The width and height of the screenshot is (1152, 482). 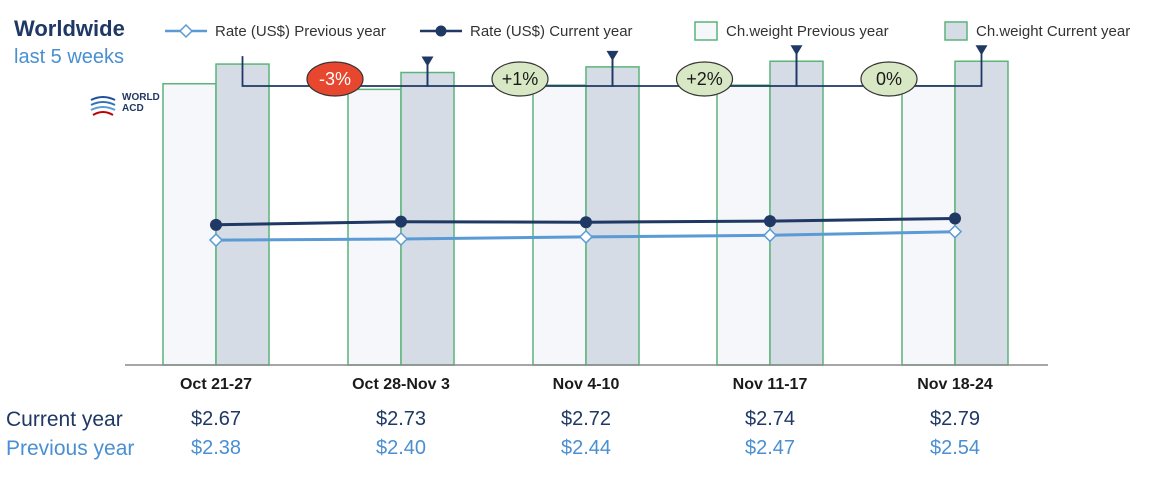 I want to click on legend-label: Ch.weight Current year, so click(x=1053, y=31).